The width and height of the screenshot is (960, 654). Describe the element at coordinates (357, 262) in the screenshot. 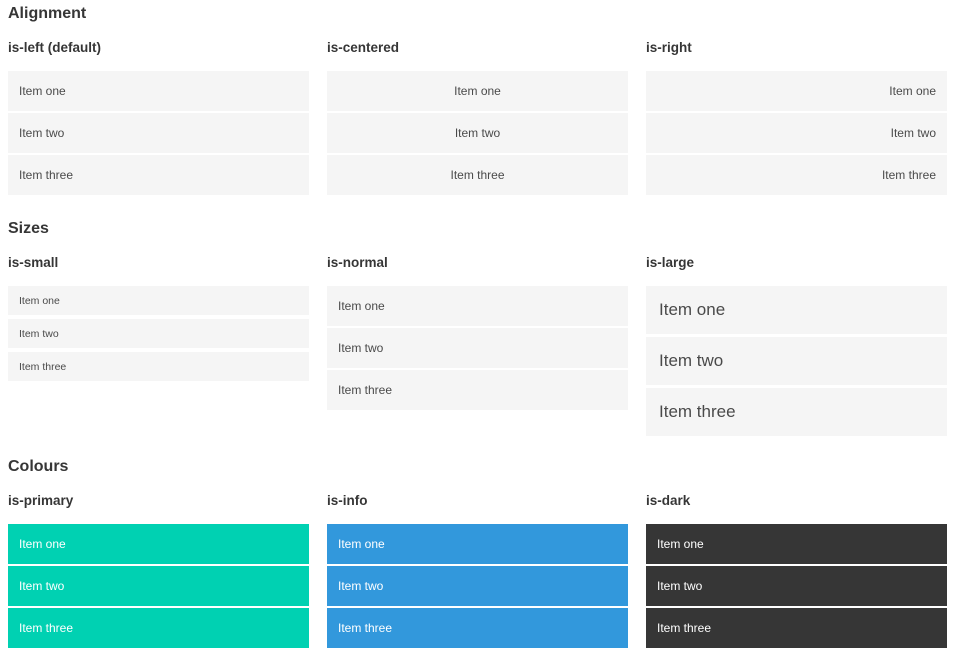

I see `group-label-is-normal: is-normal` at that location.